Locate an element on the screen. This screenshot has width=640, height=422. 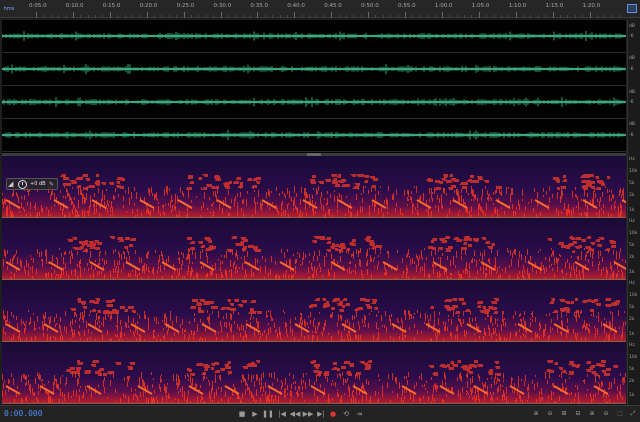
panel-divider is located at coordinates (314, 154).